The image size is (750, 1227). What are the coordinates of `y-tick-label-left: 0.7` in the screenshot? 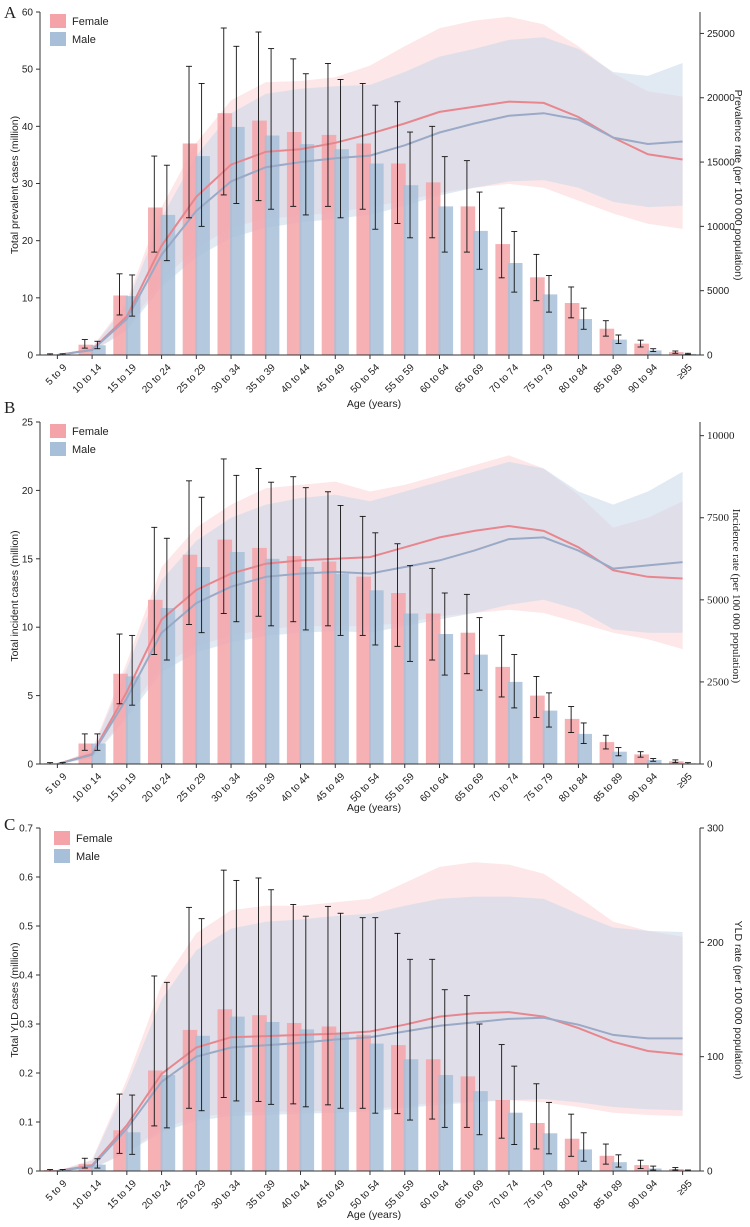 It's located at (26, 829).